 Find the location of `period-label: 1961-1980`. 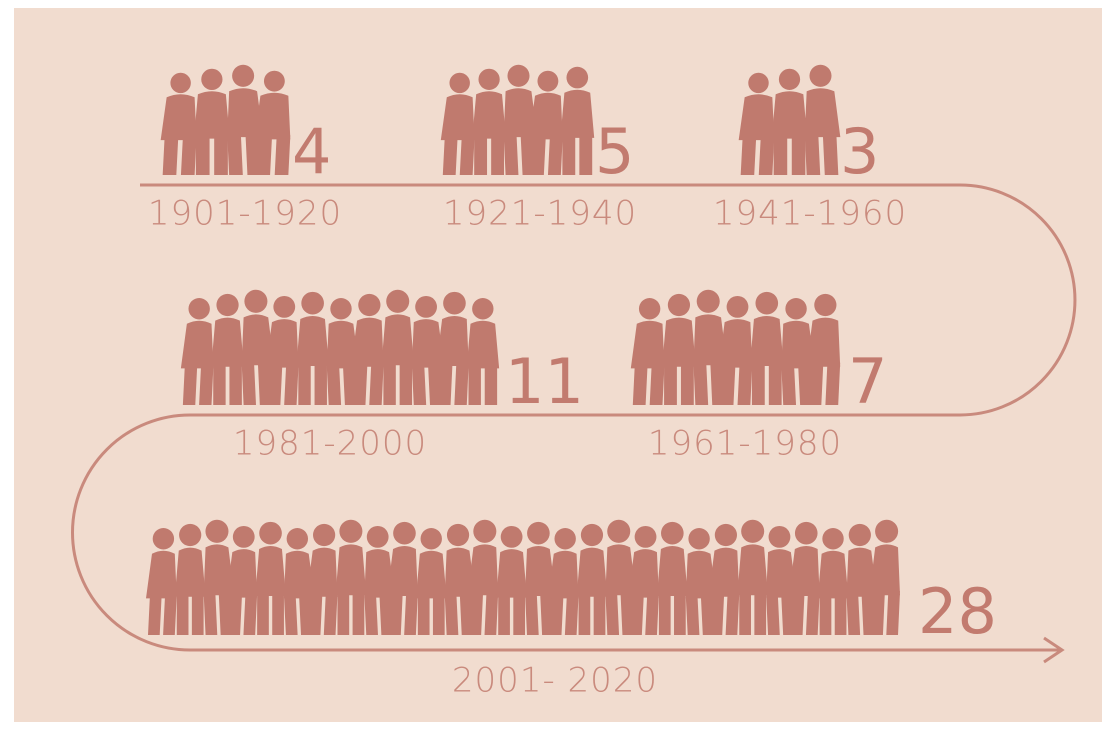

period-label: 1961-1980 is located at coordinates (745, 444).